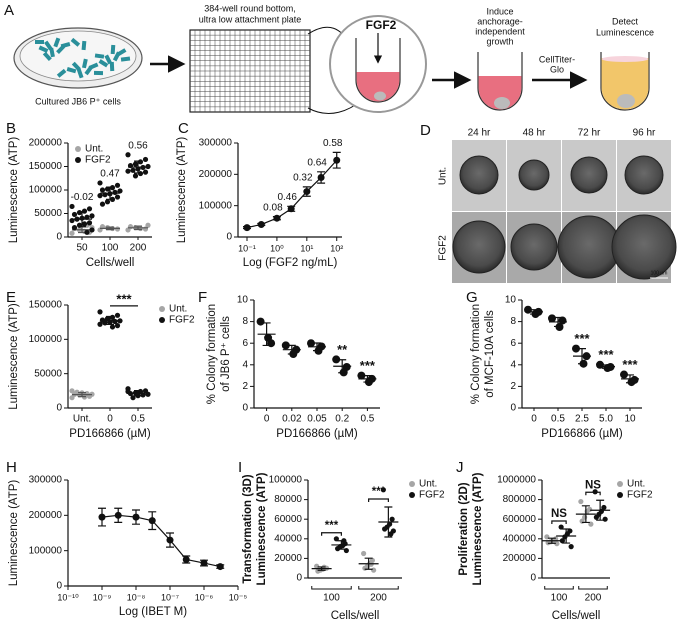 The height and width of the screenshot is (621, 685). Describe the element at coordinates (247, 248) in the screenshot. I see `x-tick-label: 10⁻¹` at that location.